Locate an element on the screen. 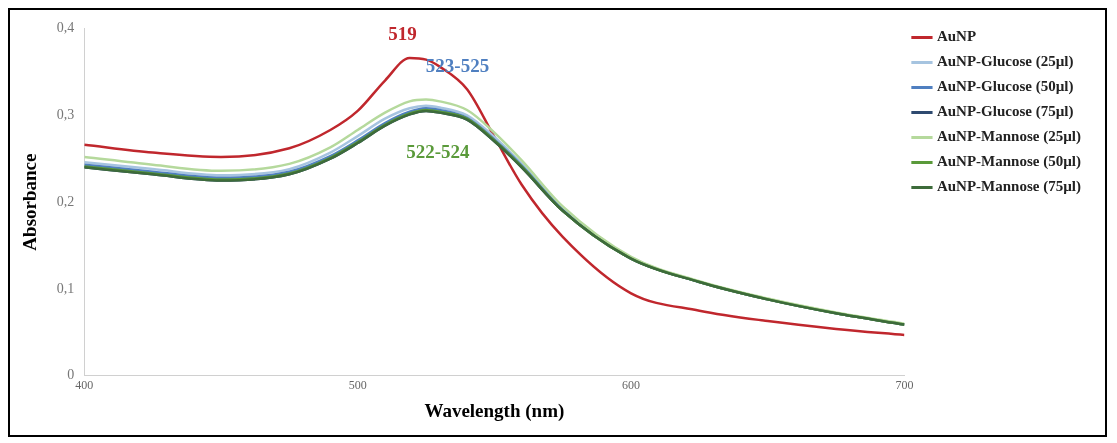 Image resolution: width=1117 pixels, height=443 pixels. y-tick-label: 0,3 is located at coordinates (65, 114).